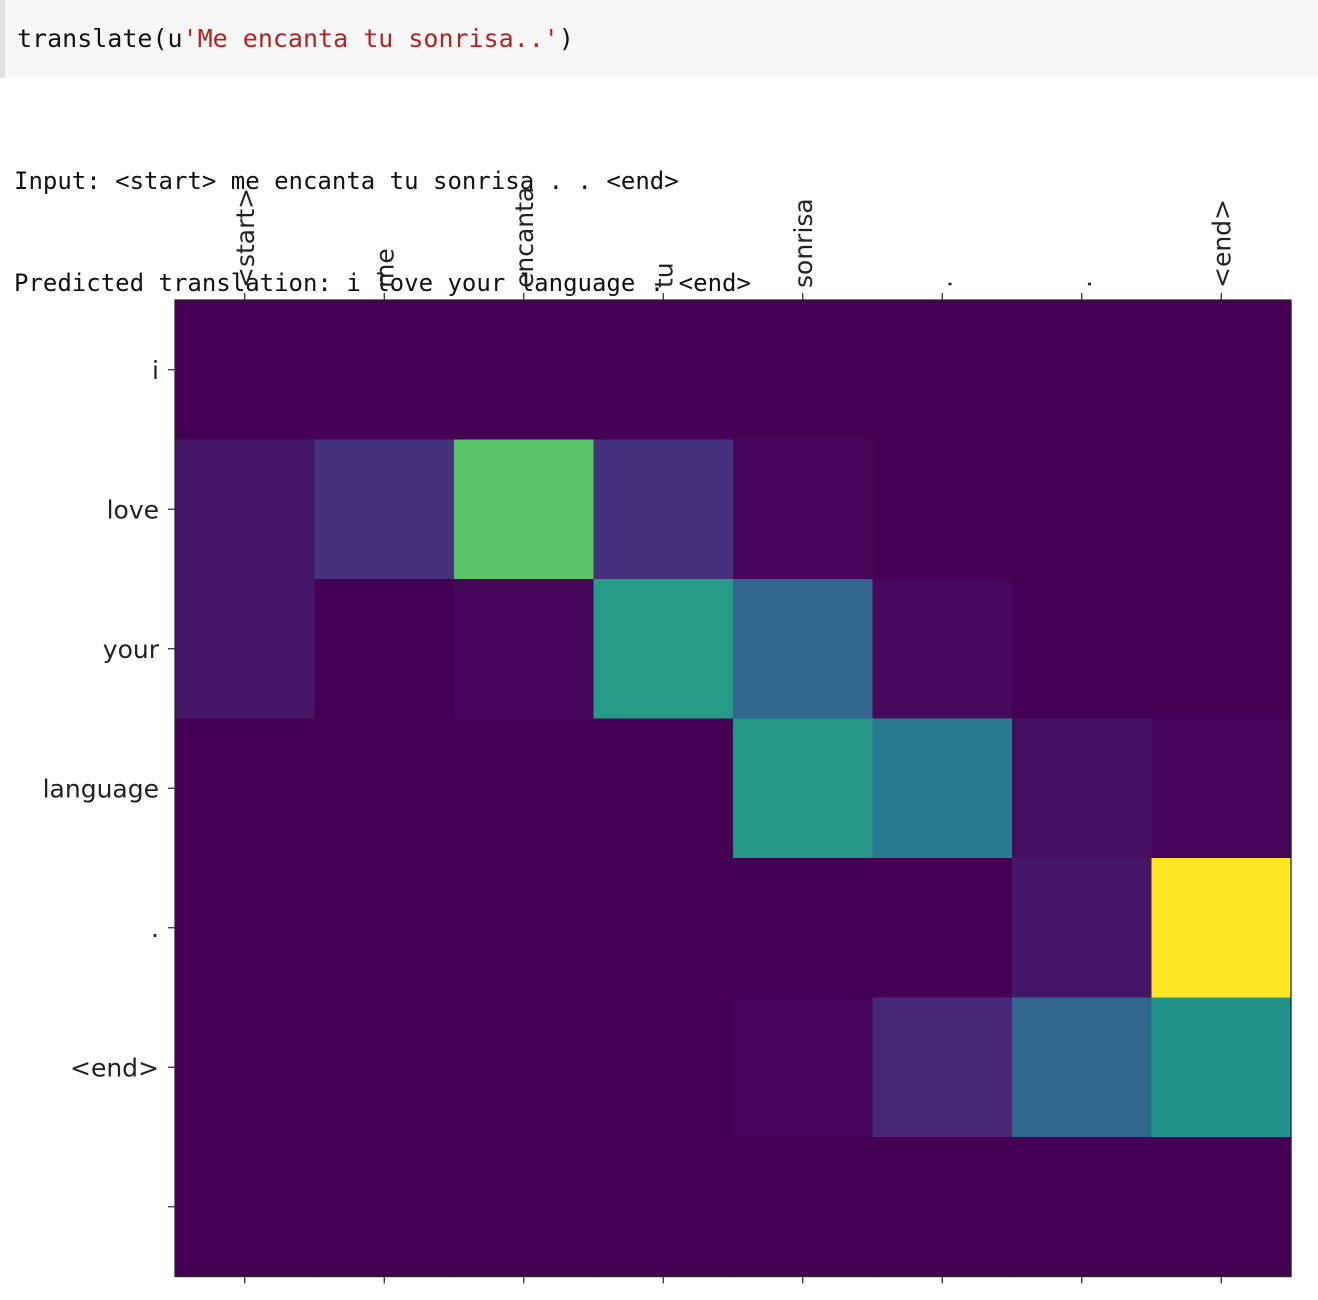 The width and height of the screenshot is (1318, 1300). What do you see at coordinates (384, 268) in the screenshot?
I see `x-tick-label: me` at bounding box center [384, 268].